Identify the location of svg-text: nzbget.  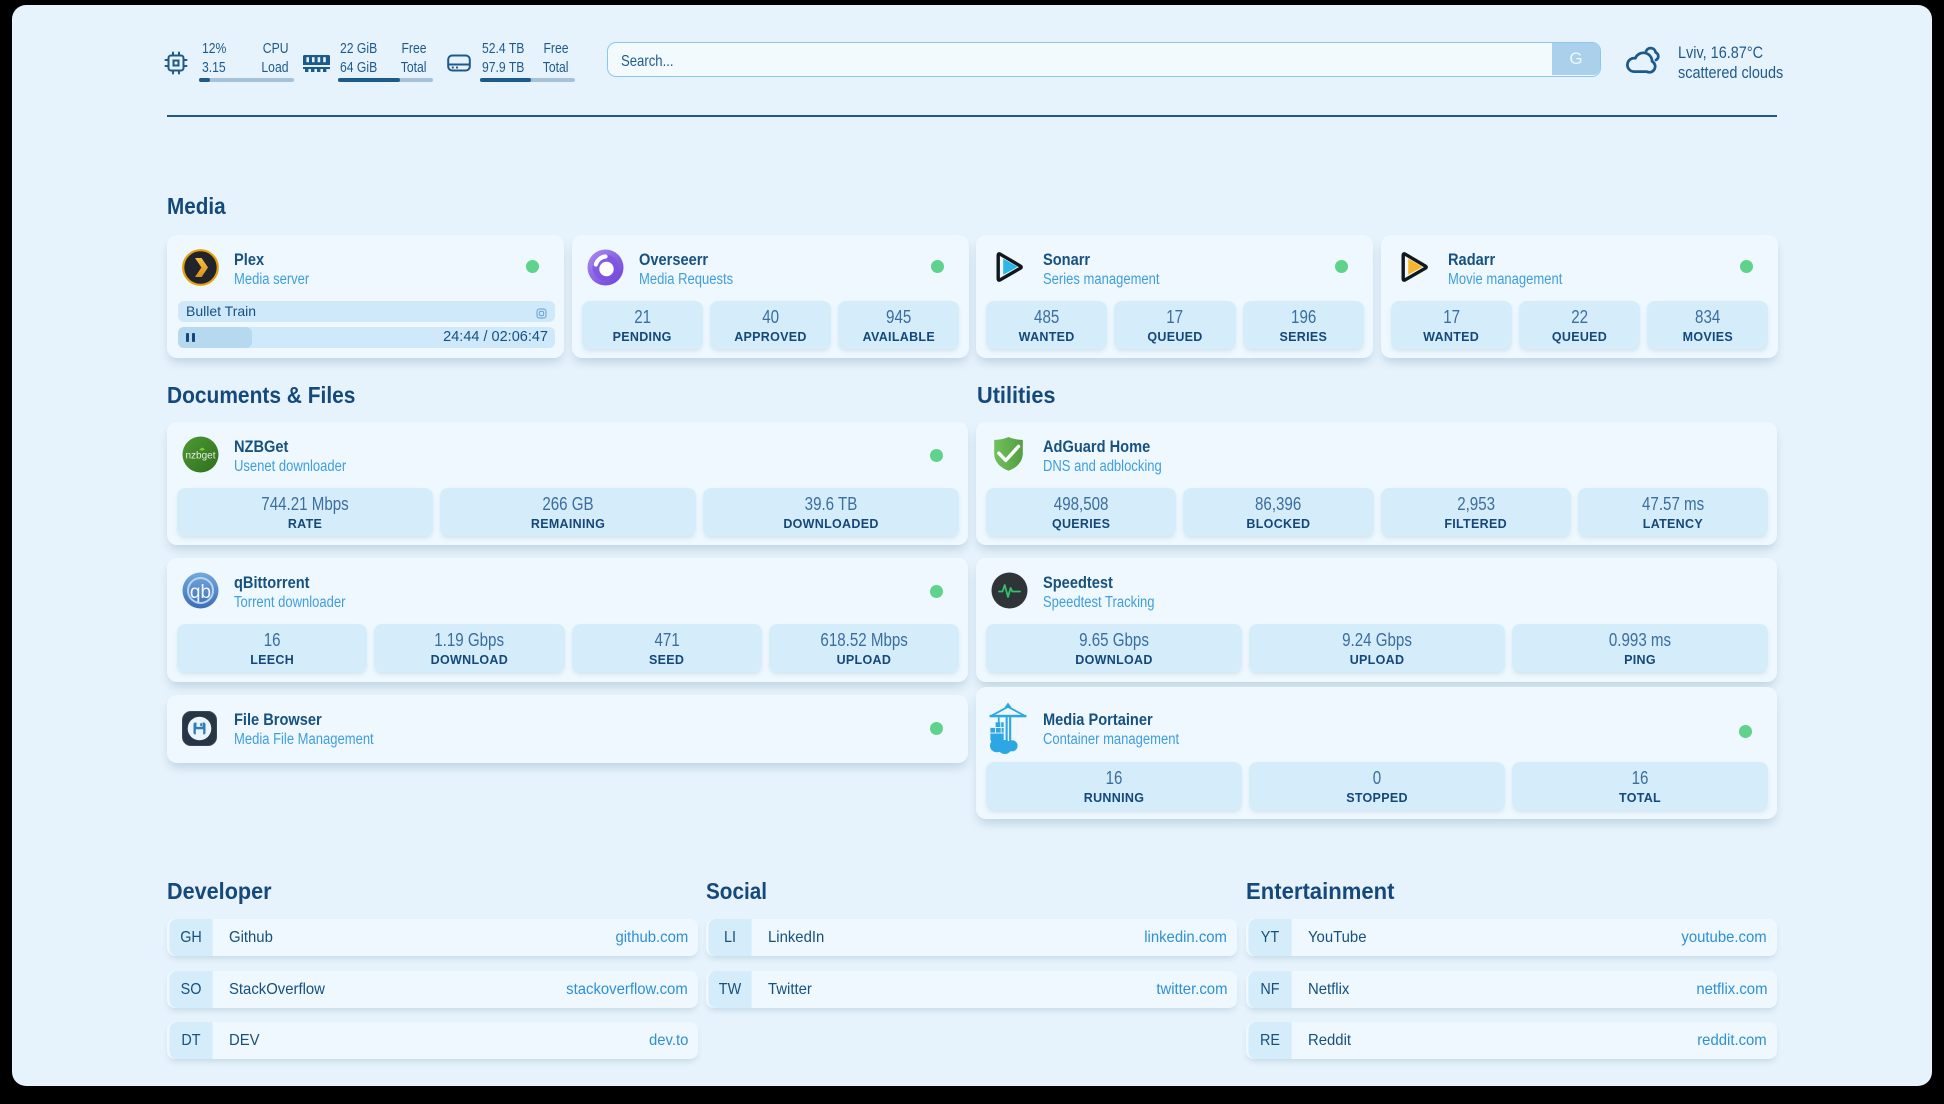
(200, 456).